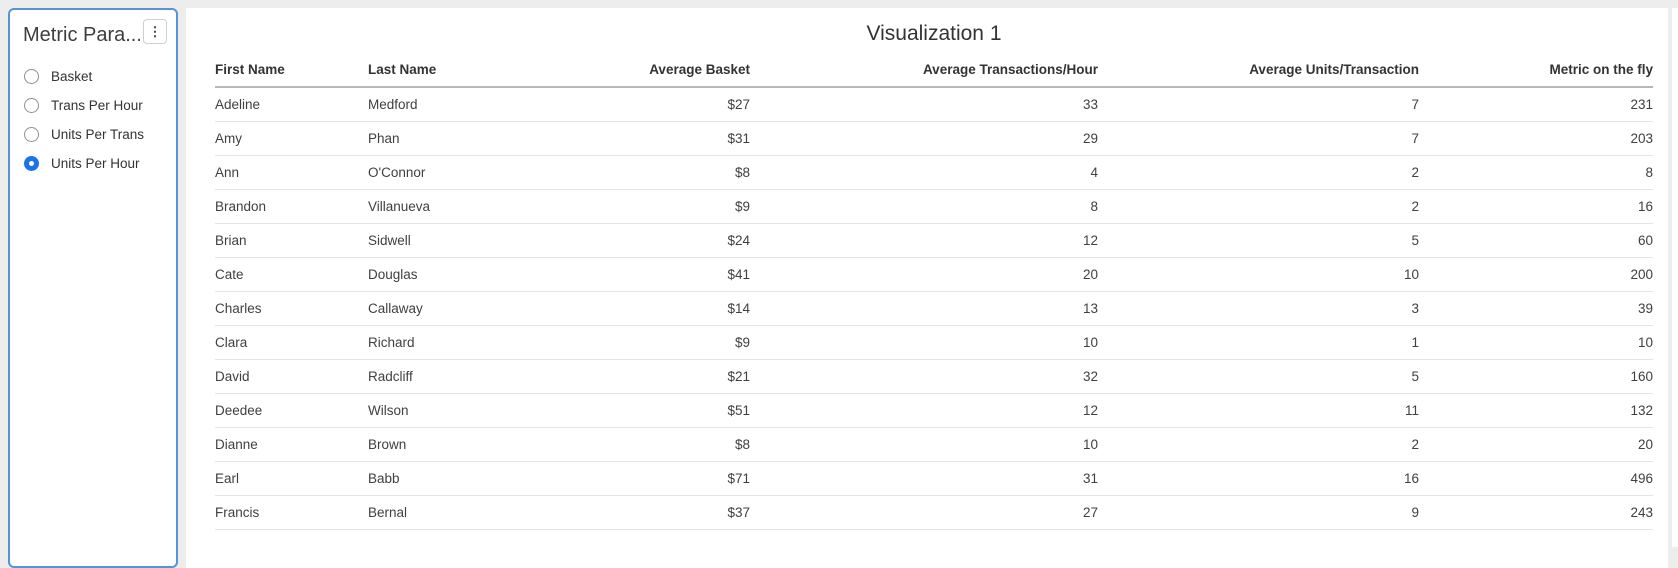  What do you see at coordinates (464, 512) in the screenshot?
I see `table-cell: Bernal` at bounding box center [464, 512].